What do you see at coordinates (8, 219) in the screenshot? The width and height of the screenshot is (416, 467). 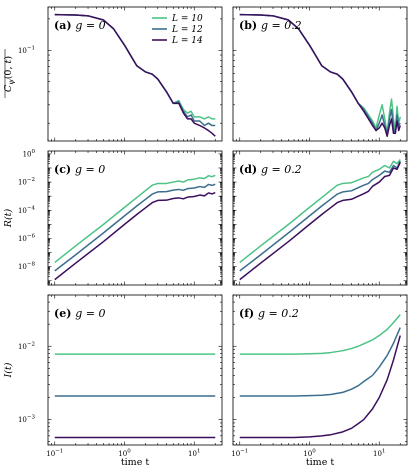 I see `y-axis-label: R(t)` at bounding box center [8, 219].